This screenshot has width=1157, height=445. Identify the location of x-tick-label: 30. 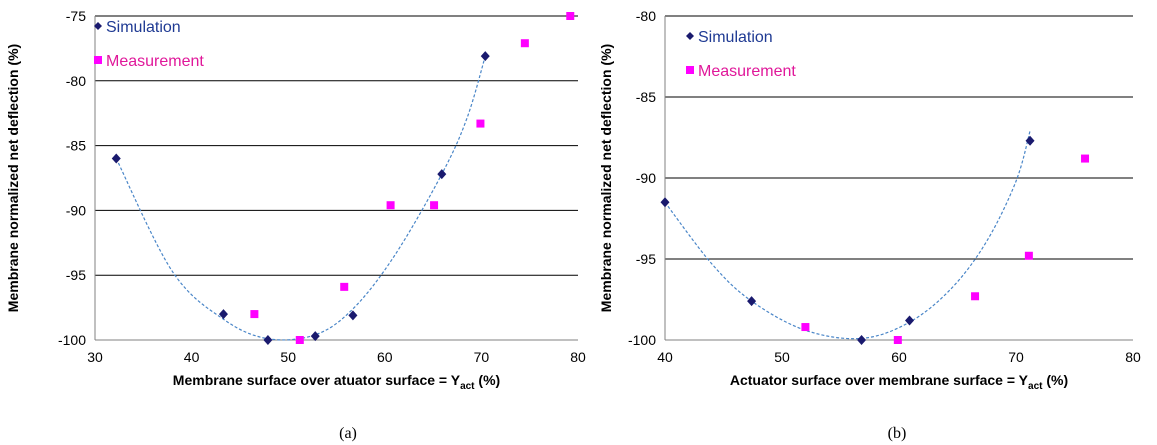
(95, 357).